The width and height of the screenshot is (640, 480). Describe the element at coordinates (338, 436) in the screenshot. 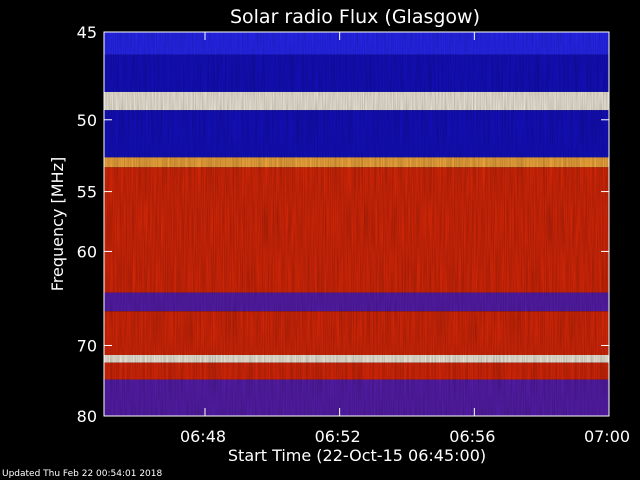

I see `x-tick-label: 06:52` at that location.